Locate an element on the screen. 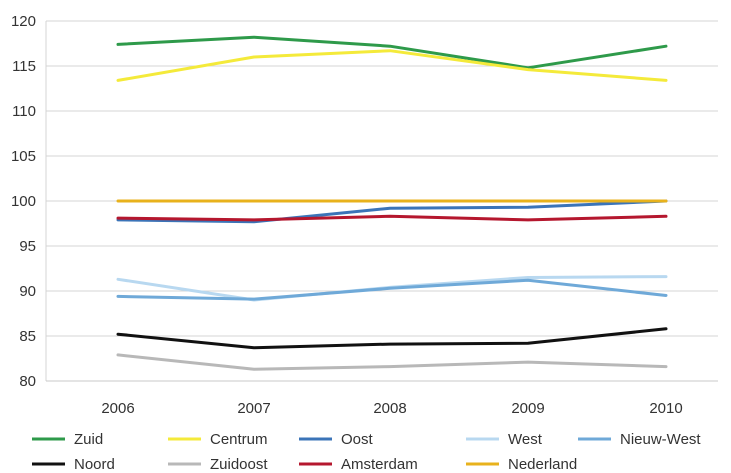 The height and width of the screenshot is (473, 731). series-line-nieuw-west is located at coordinates (392, 289).